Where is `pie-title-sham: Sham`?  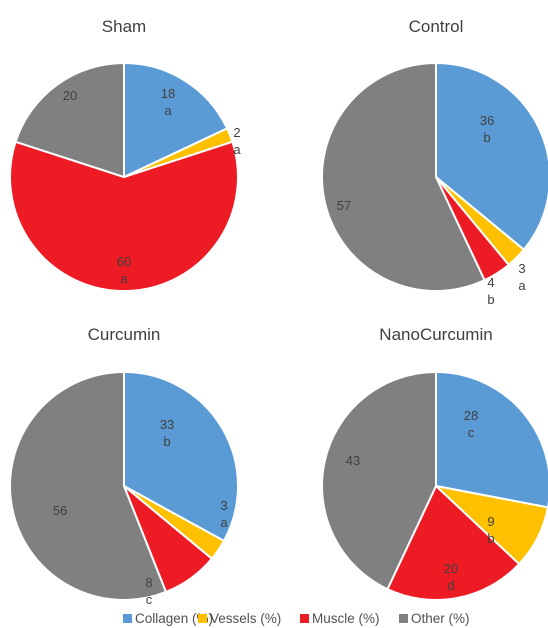 pie-title-sham: Sham is located at coordinates (124, 26).